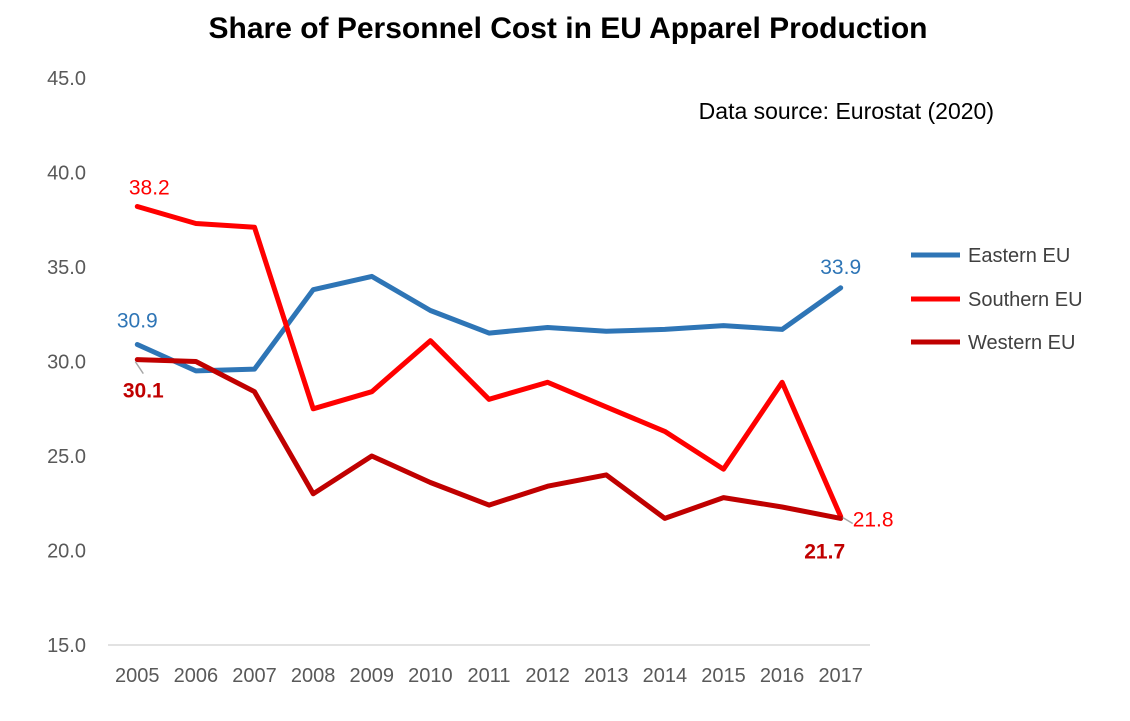 The image size is (1130, 721). Describe the element at coordinates (196, 676) in the screenshot. I see `x-tick-label: 2006` at that location.